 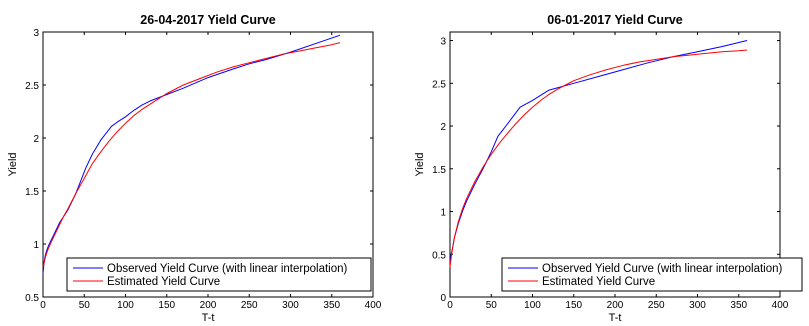 I want to click on y-tick-label: 0, so click(x=443, y=298).